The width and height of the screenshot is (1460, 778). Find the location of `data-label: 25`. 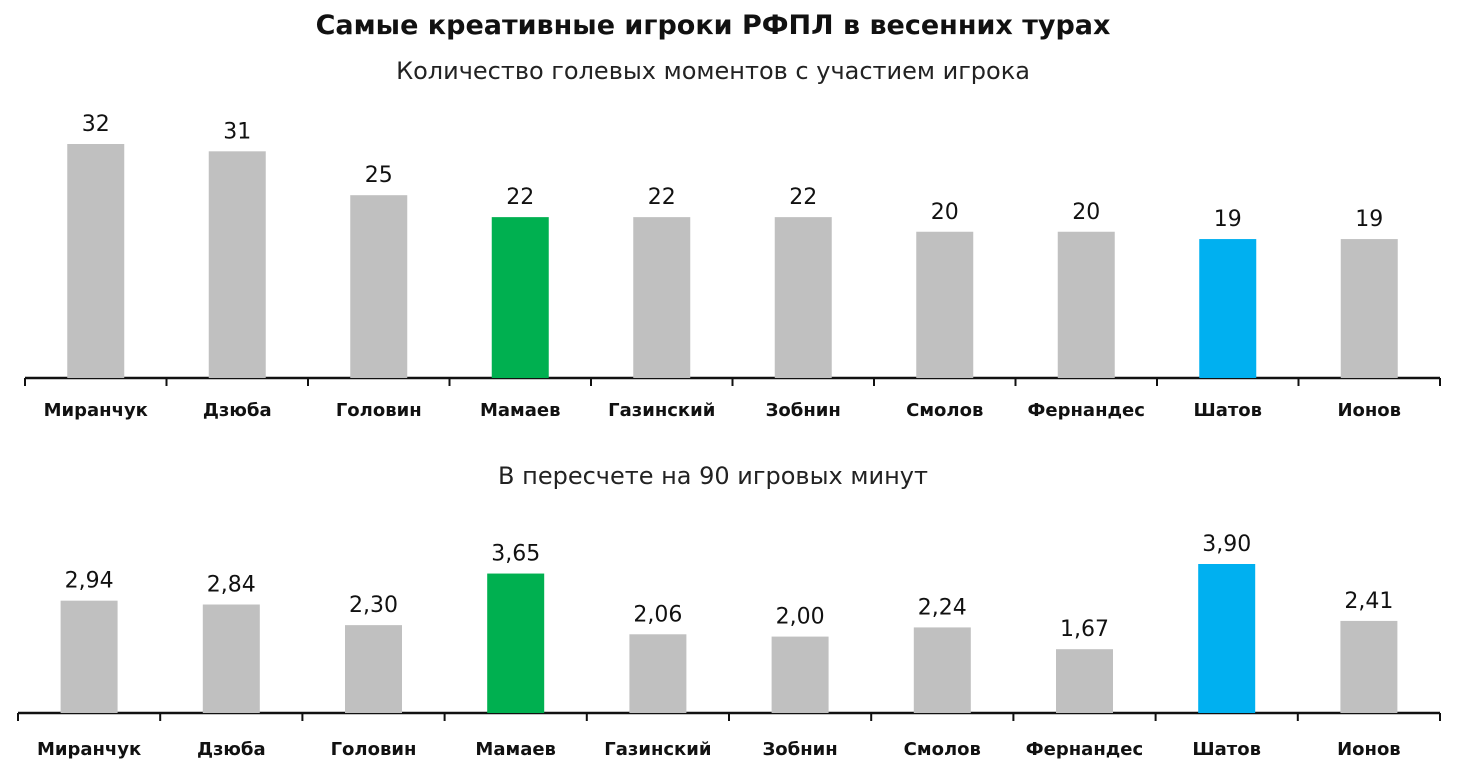

data-label: 25 is located at coordinates (379, 175).